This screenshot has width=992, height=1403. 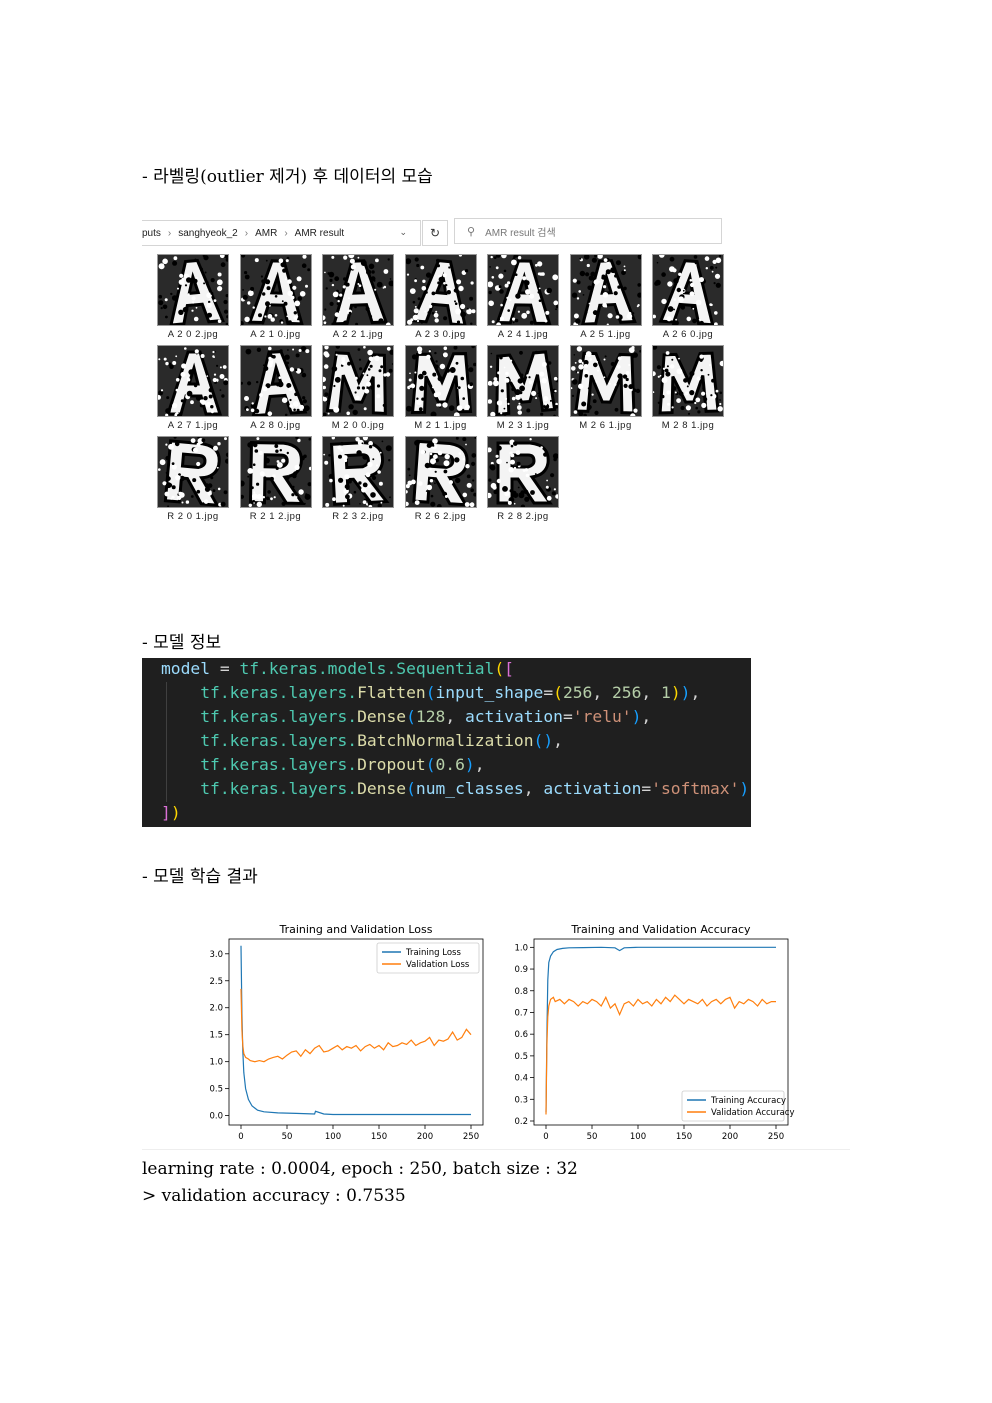 What do you see at coordinates (684, 1137) in the screenshot?
I see `x-tick-label: 150` at bounding box center [684, 1137].